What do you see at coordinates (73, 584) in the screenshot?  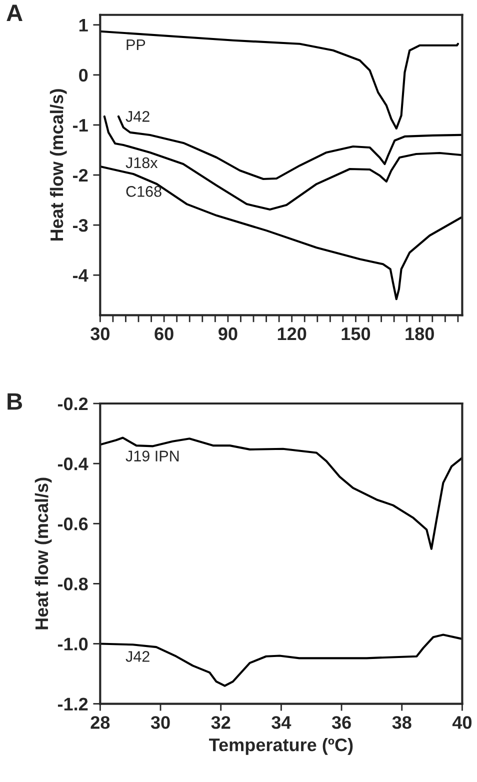 I see `y-tick-label: -0.8` at bounding box center [73, 584].